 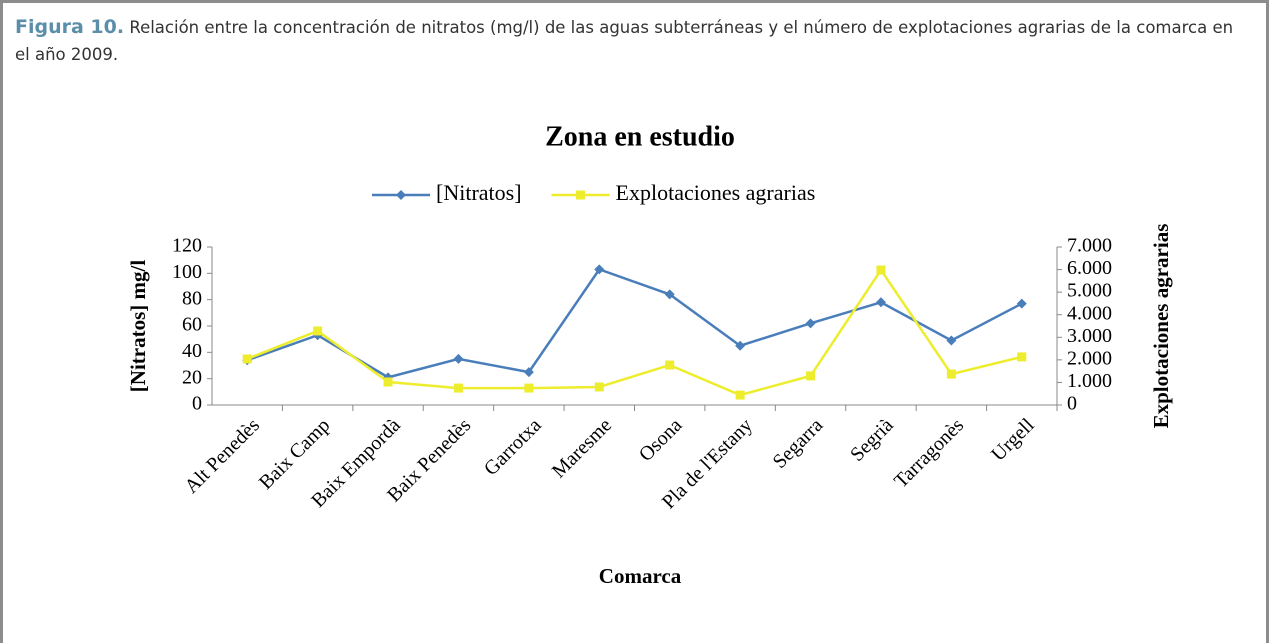 What do you see at coordinates (70, 27) in the screenshot?
I see `caption-label: Figura 10.` at bounding box center [70, 27].